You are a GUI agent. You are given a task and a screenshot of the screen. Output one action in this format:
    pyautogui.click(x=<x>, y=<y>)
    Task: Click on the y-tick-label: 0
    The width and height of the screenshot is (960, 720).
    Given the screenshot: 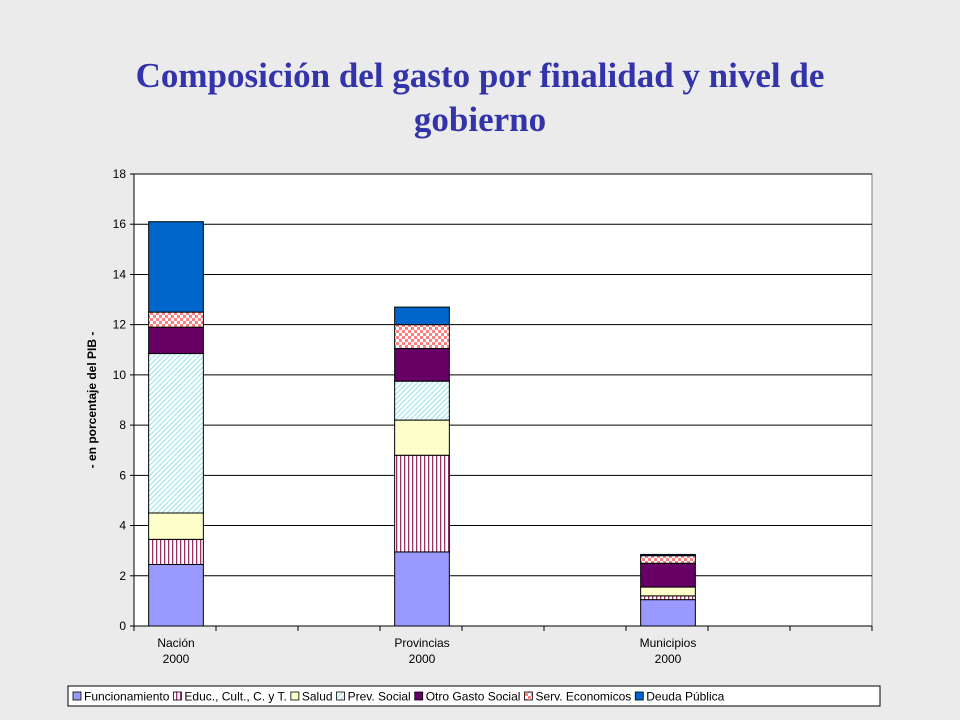 What is the action you would take?
    pyautogui.click(x=122, y=626)
    